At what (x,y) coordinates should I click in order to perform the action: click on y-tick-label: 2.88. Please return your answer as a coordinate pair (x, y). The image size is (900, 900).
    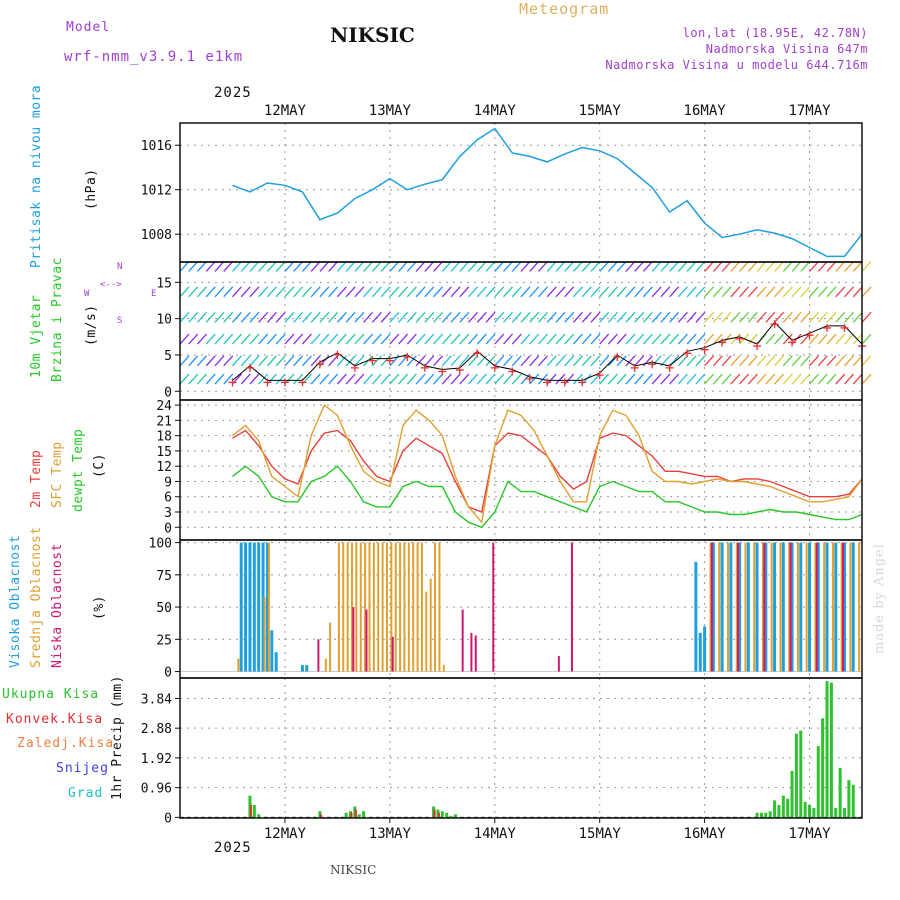
    Looking at the image, I should click on (156, 729).